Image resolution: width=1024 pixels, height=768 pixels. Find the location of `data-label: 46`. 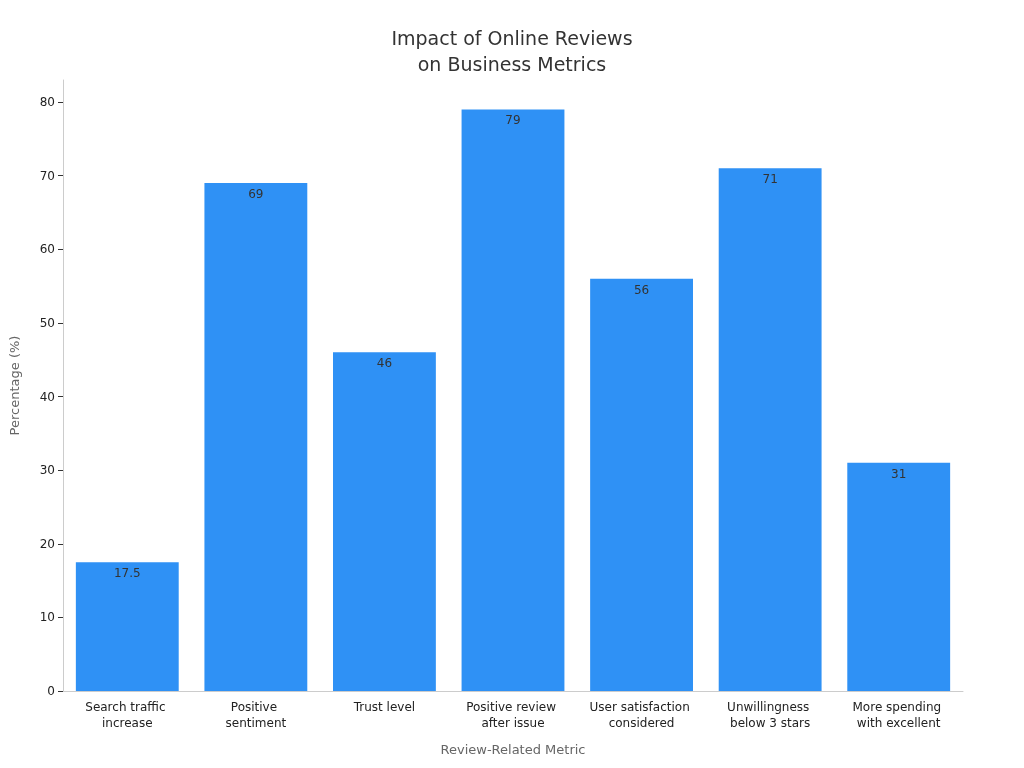

data-label: 46 is located at coordinates (384, 363).